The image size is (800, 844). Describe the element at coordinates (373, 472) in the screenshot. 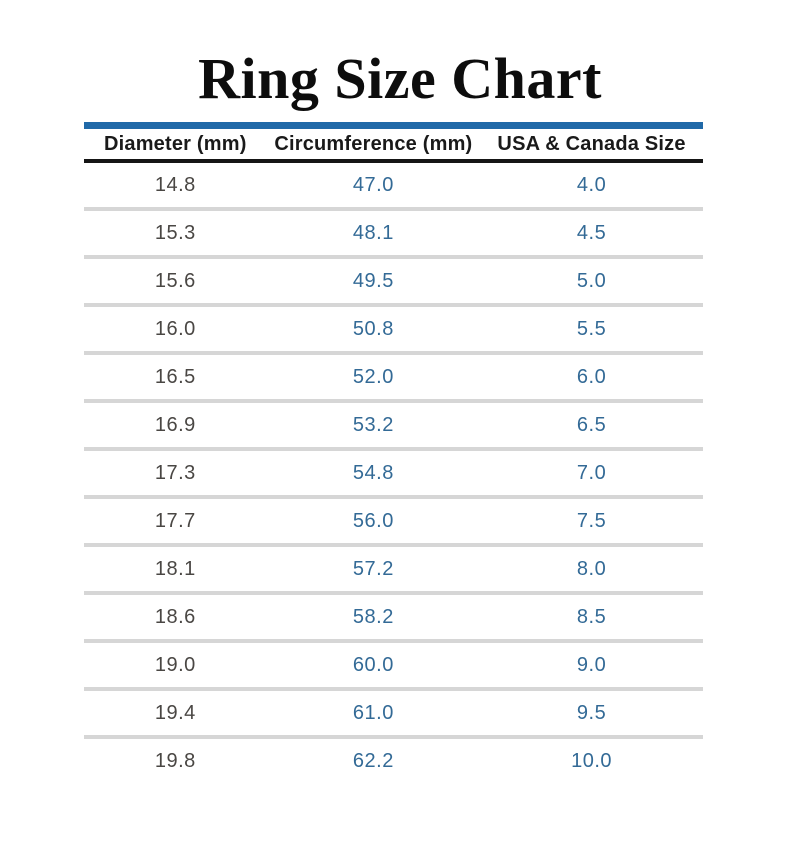

I see `cell-circumference: 54.8` at that location.